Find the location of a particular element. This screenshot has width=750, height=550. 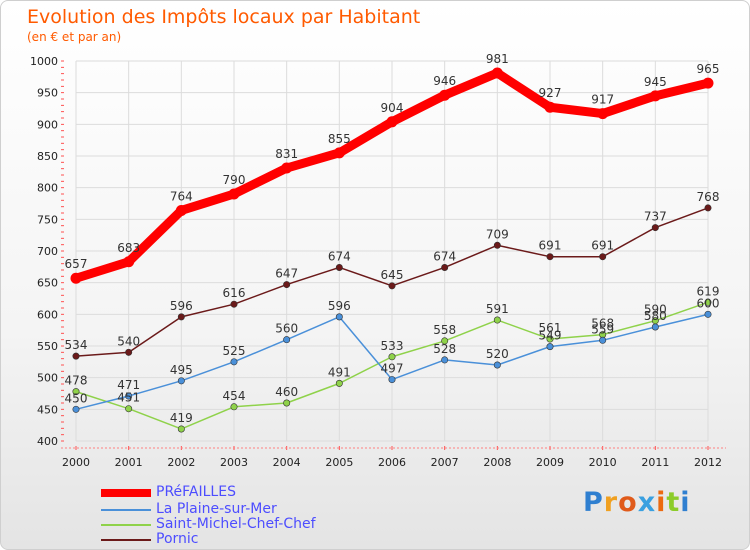

data-label: 520 is located at coordinates (497, 354).